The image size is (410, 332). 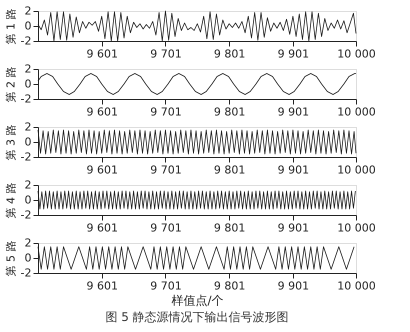 What do you see at coordinates (11, 258) in the screenshot?
I see `y-axis-title: 第 5 路` at bounding box center [11, 258].